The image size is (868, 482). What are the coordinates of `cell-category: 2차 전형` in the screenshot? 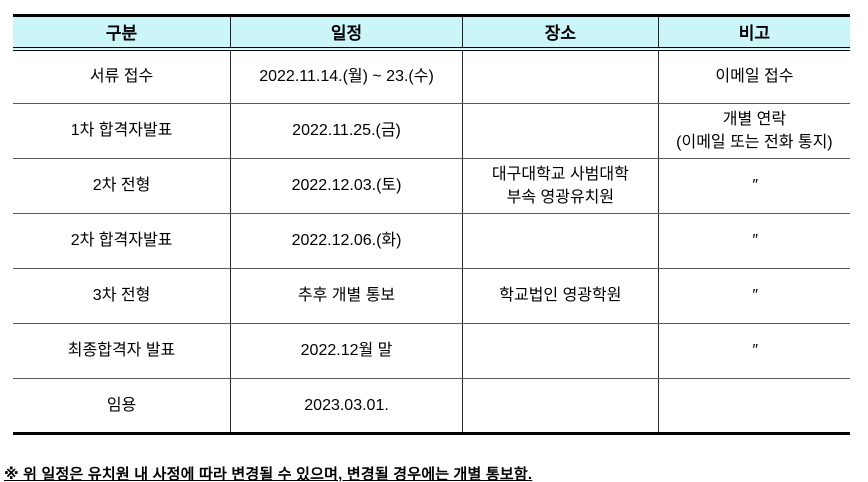 It's located at (122, 186).